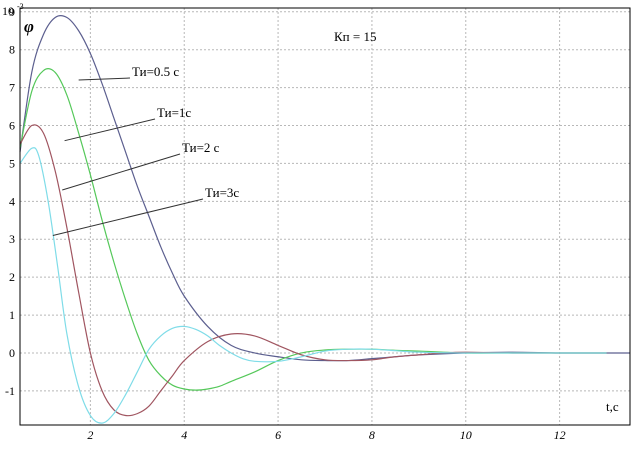 The width and height of the screenshot is (641, 449). I want to click on series-label: Ти=3с, so click(222, 192).